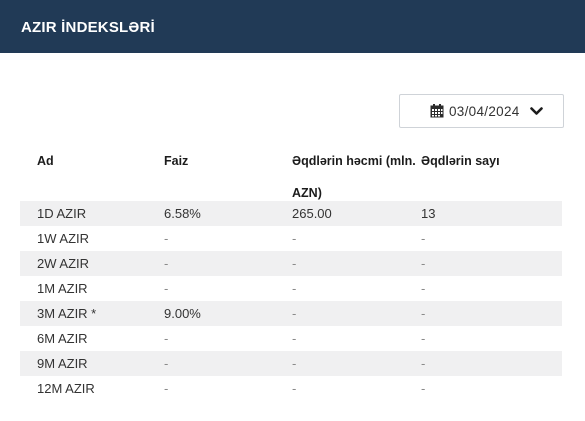  I want to click on date-picker: 03/04/2024, so click(481, 111).